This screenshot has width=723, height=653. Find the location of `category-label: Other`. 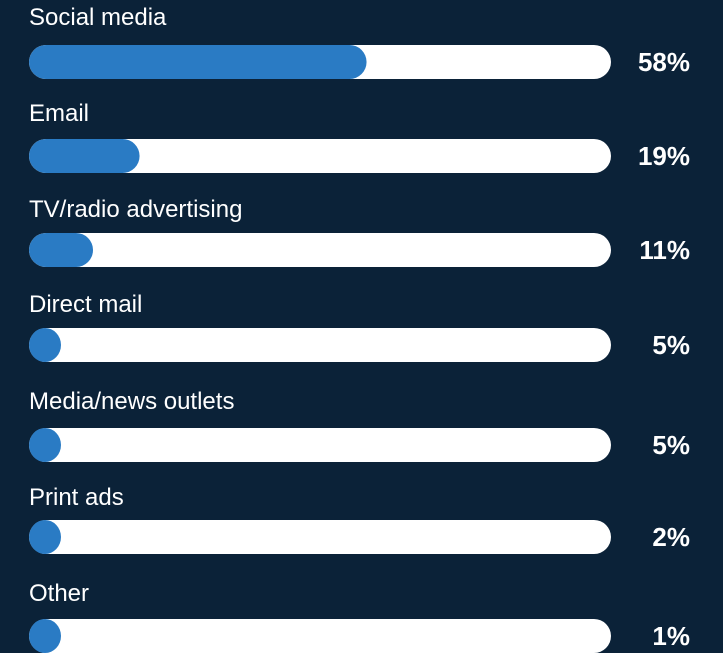

category-label: Other is located at coordinates (59, 593).